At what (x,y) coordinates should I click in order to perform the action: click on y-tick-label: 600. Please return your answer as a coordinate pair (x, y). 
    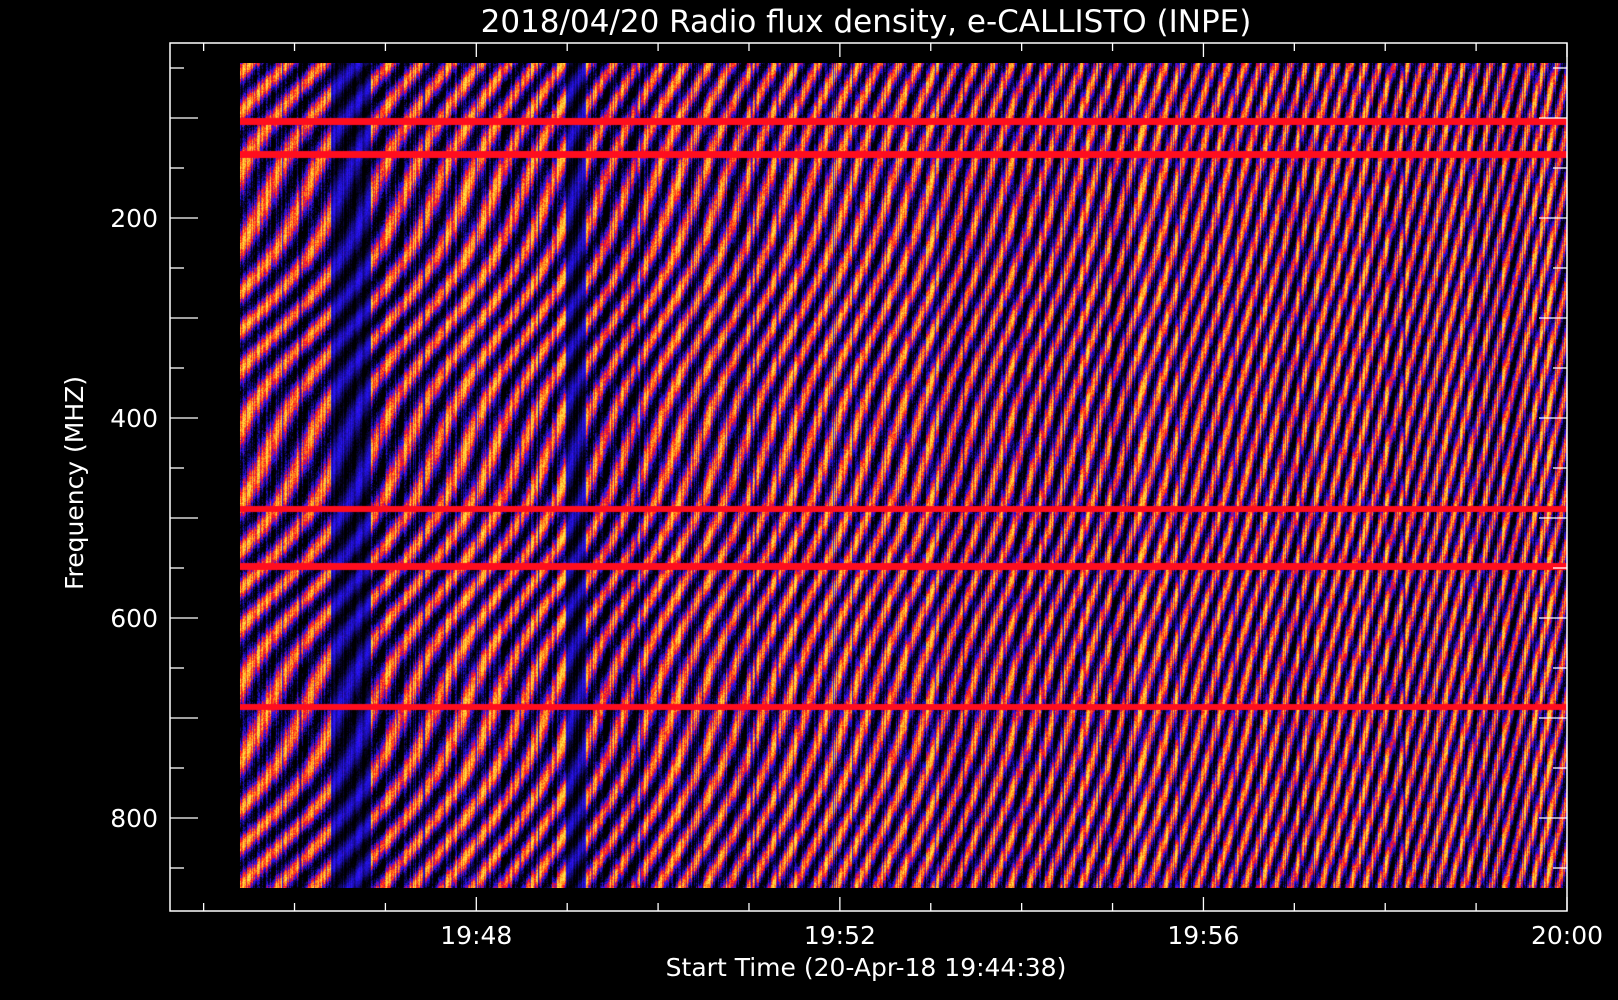
    Looking at the image, I should click on (134, 618).